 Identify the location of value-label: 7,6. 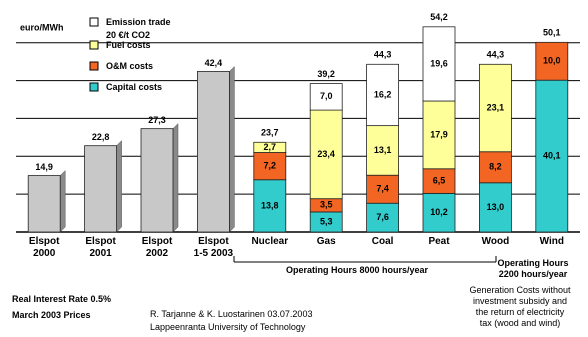
(382, 217).